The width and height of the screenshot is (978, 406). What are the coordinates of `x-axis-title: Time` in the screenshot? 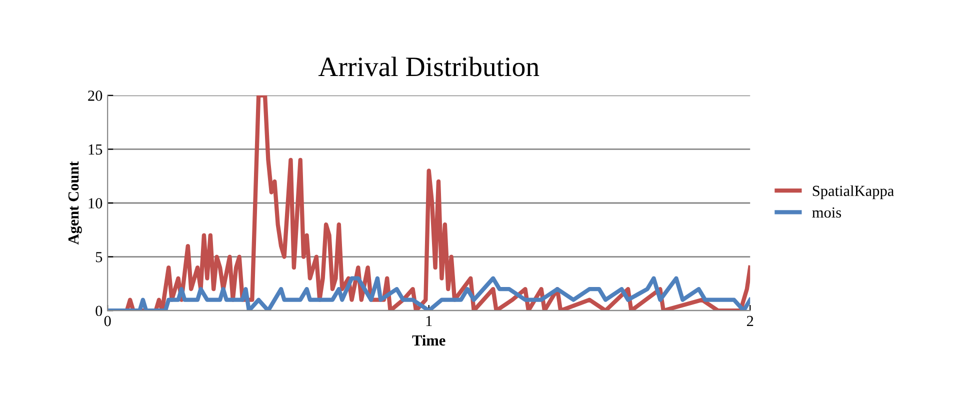 It's located at (429, 340).